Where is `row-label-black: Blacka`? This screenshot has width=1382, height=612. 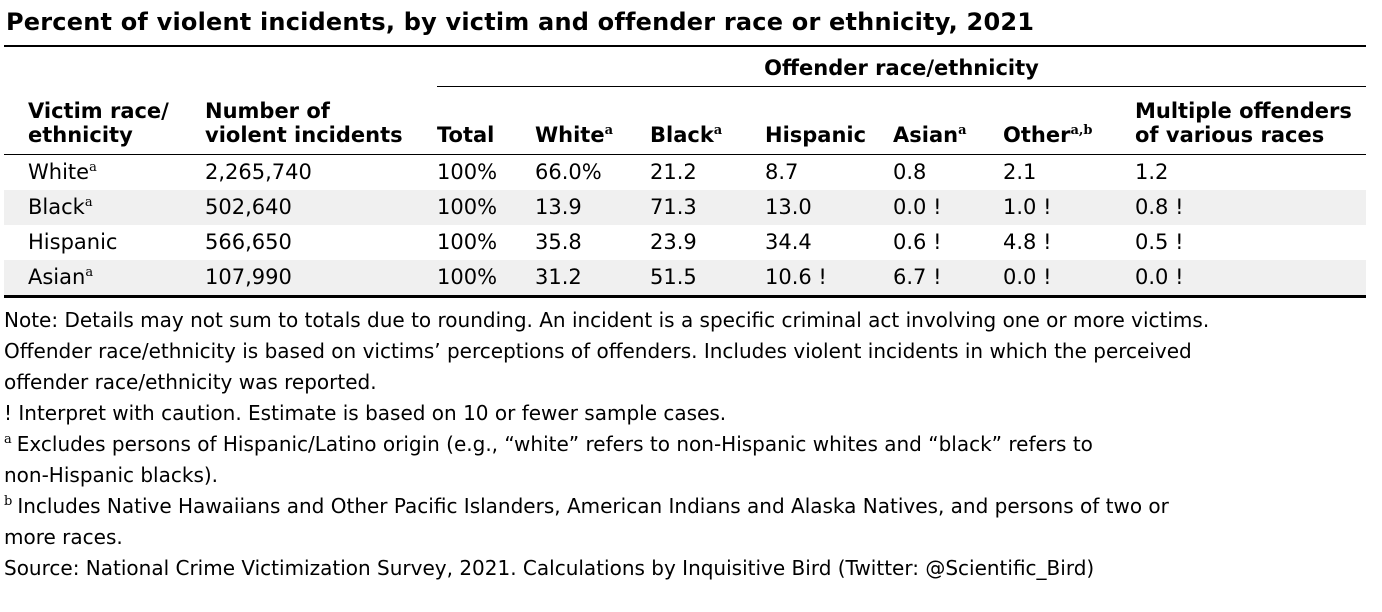 row-label-black: Blacka is located at coordinates (60, 207).